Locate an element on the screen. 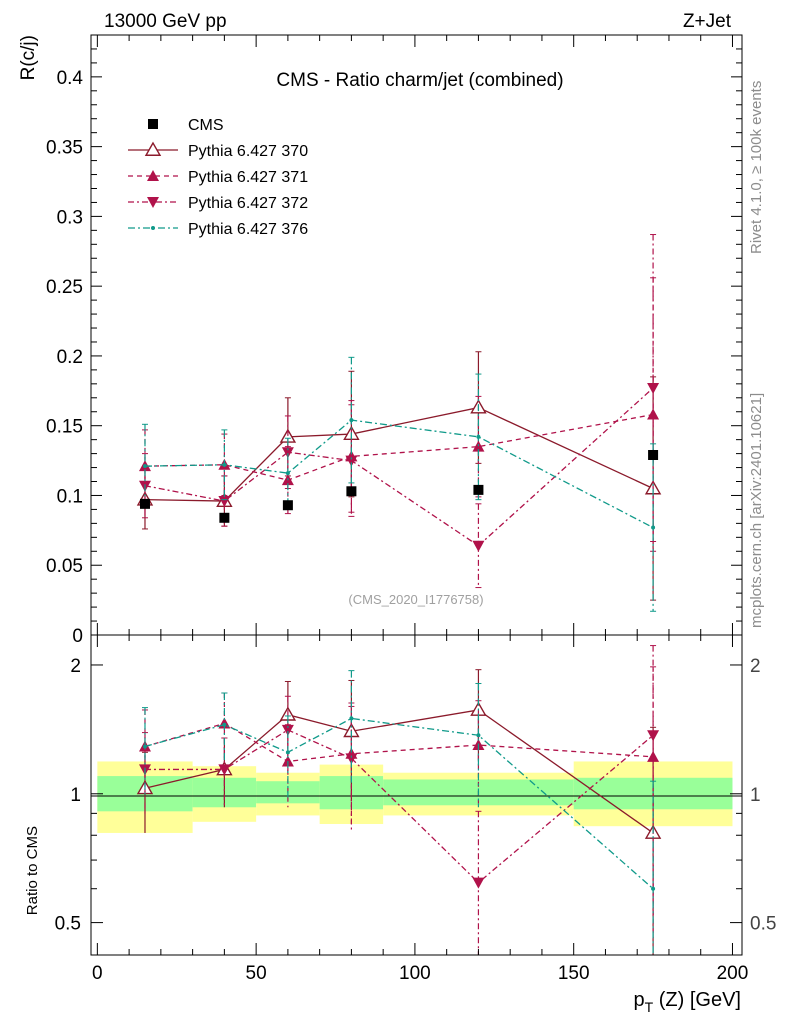 The width and height of the screenshot is (786, 1024). legend-label: Pythia 6.427 371 is located at coordinates (248, 177).